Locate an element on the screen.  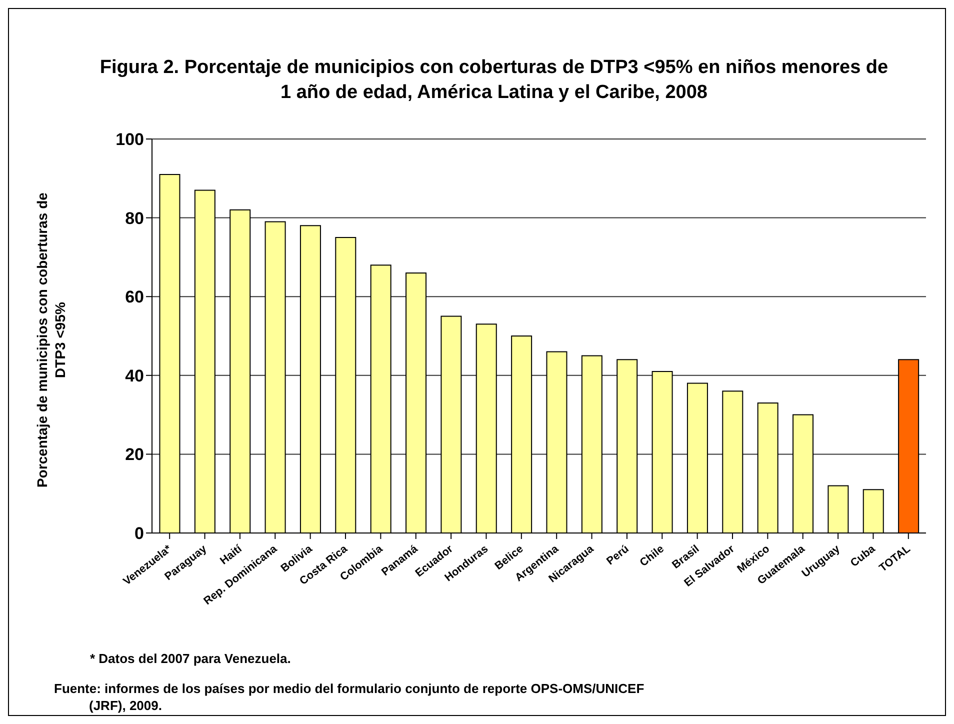
text: * Datos del 2007 para Venezuela. is located at coordinates (190, 658).